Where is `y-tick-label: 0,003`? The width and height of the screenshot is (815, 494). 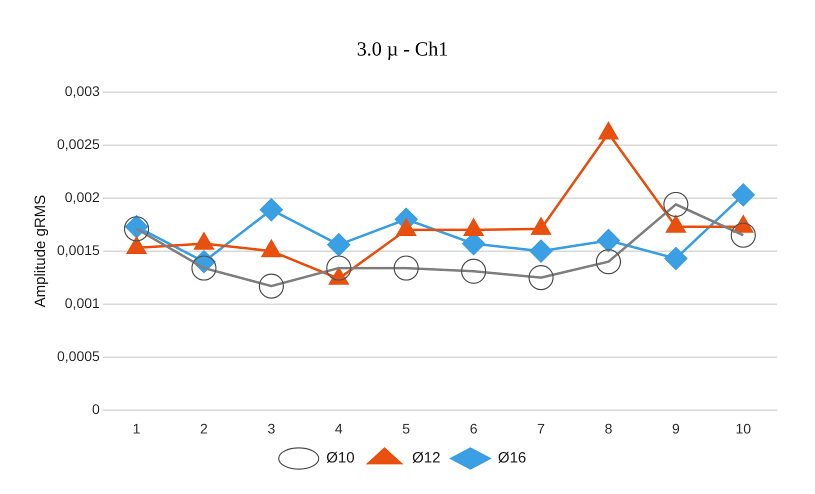
y-tick-label: 0,003 is located at coordinates (82, 90).